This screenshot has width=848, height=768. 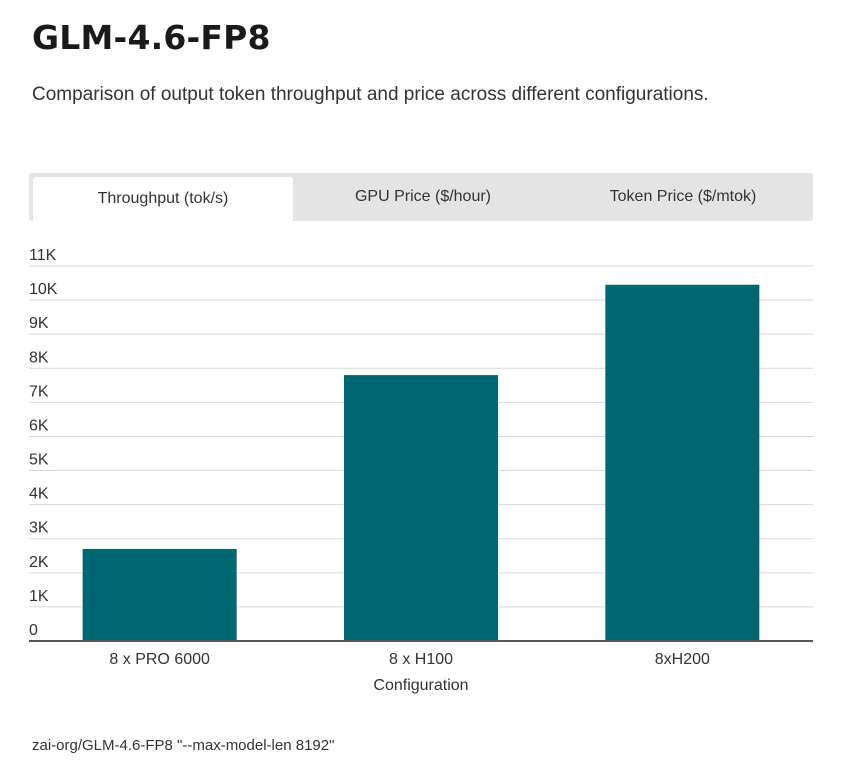 I want to click on y-tick-label: 0, so click(x=33, y=630).